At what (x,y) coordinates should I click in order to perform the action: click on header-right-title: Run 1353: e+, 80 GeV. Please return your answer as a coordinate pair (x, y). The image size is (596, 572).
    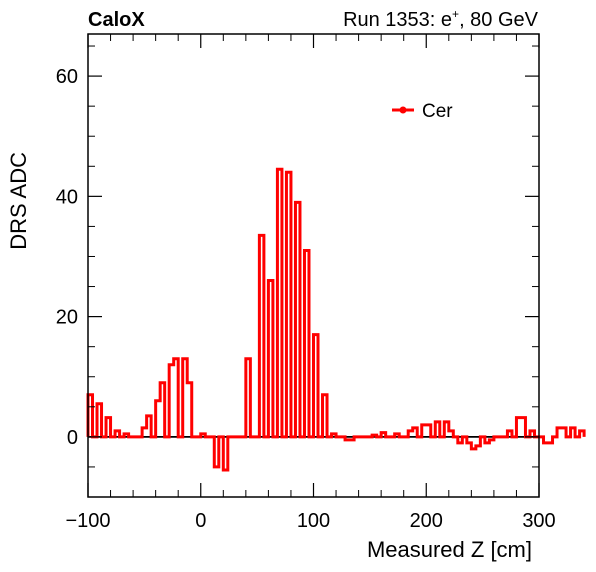
    Looking at the image, I should click on (441, 19).